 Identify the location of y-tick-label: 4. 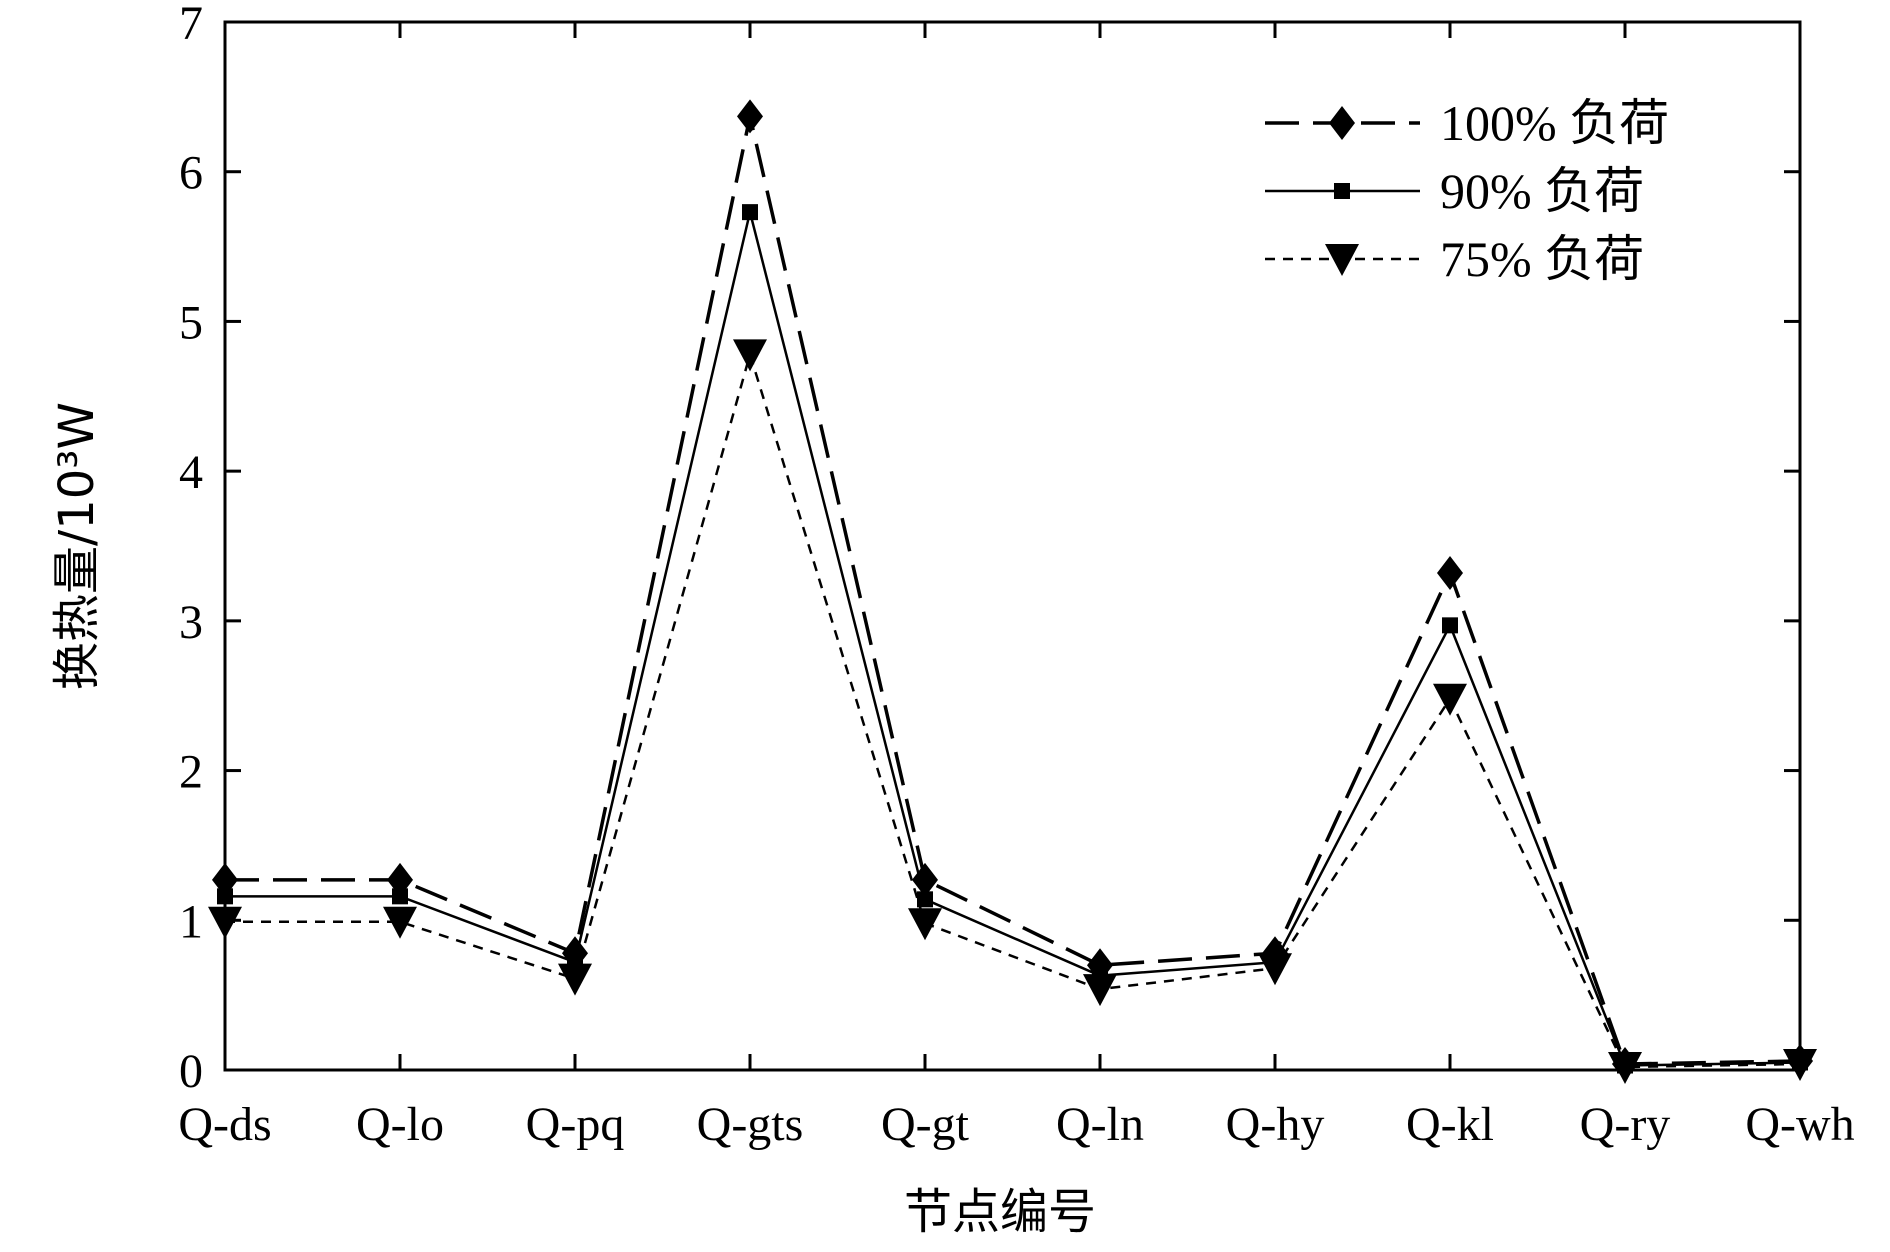
(191, 472).